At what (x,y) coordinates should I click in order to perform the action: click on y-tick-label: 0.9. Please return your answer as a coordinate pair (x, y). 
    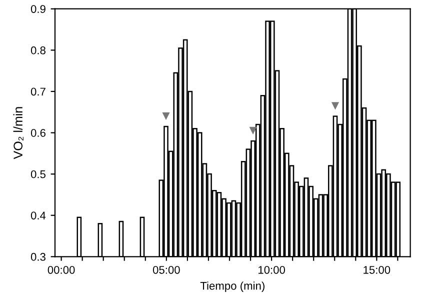
    Looking at the image, I should click on (38, 9).